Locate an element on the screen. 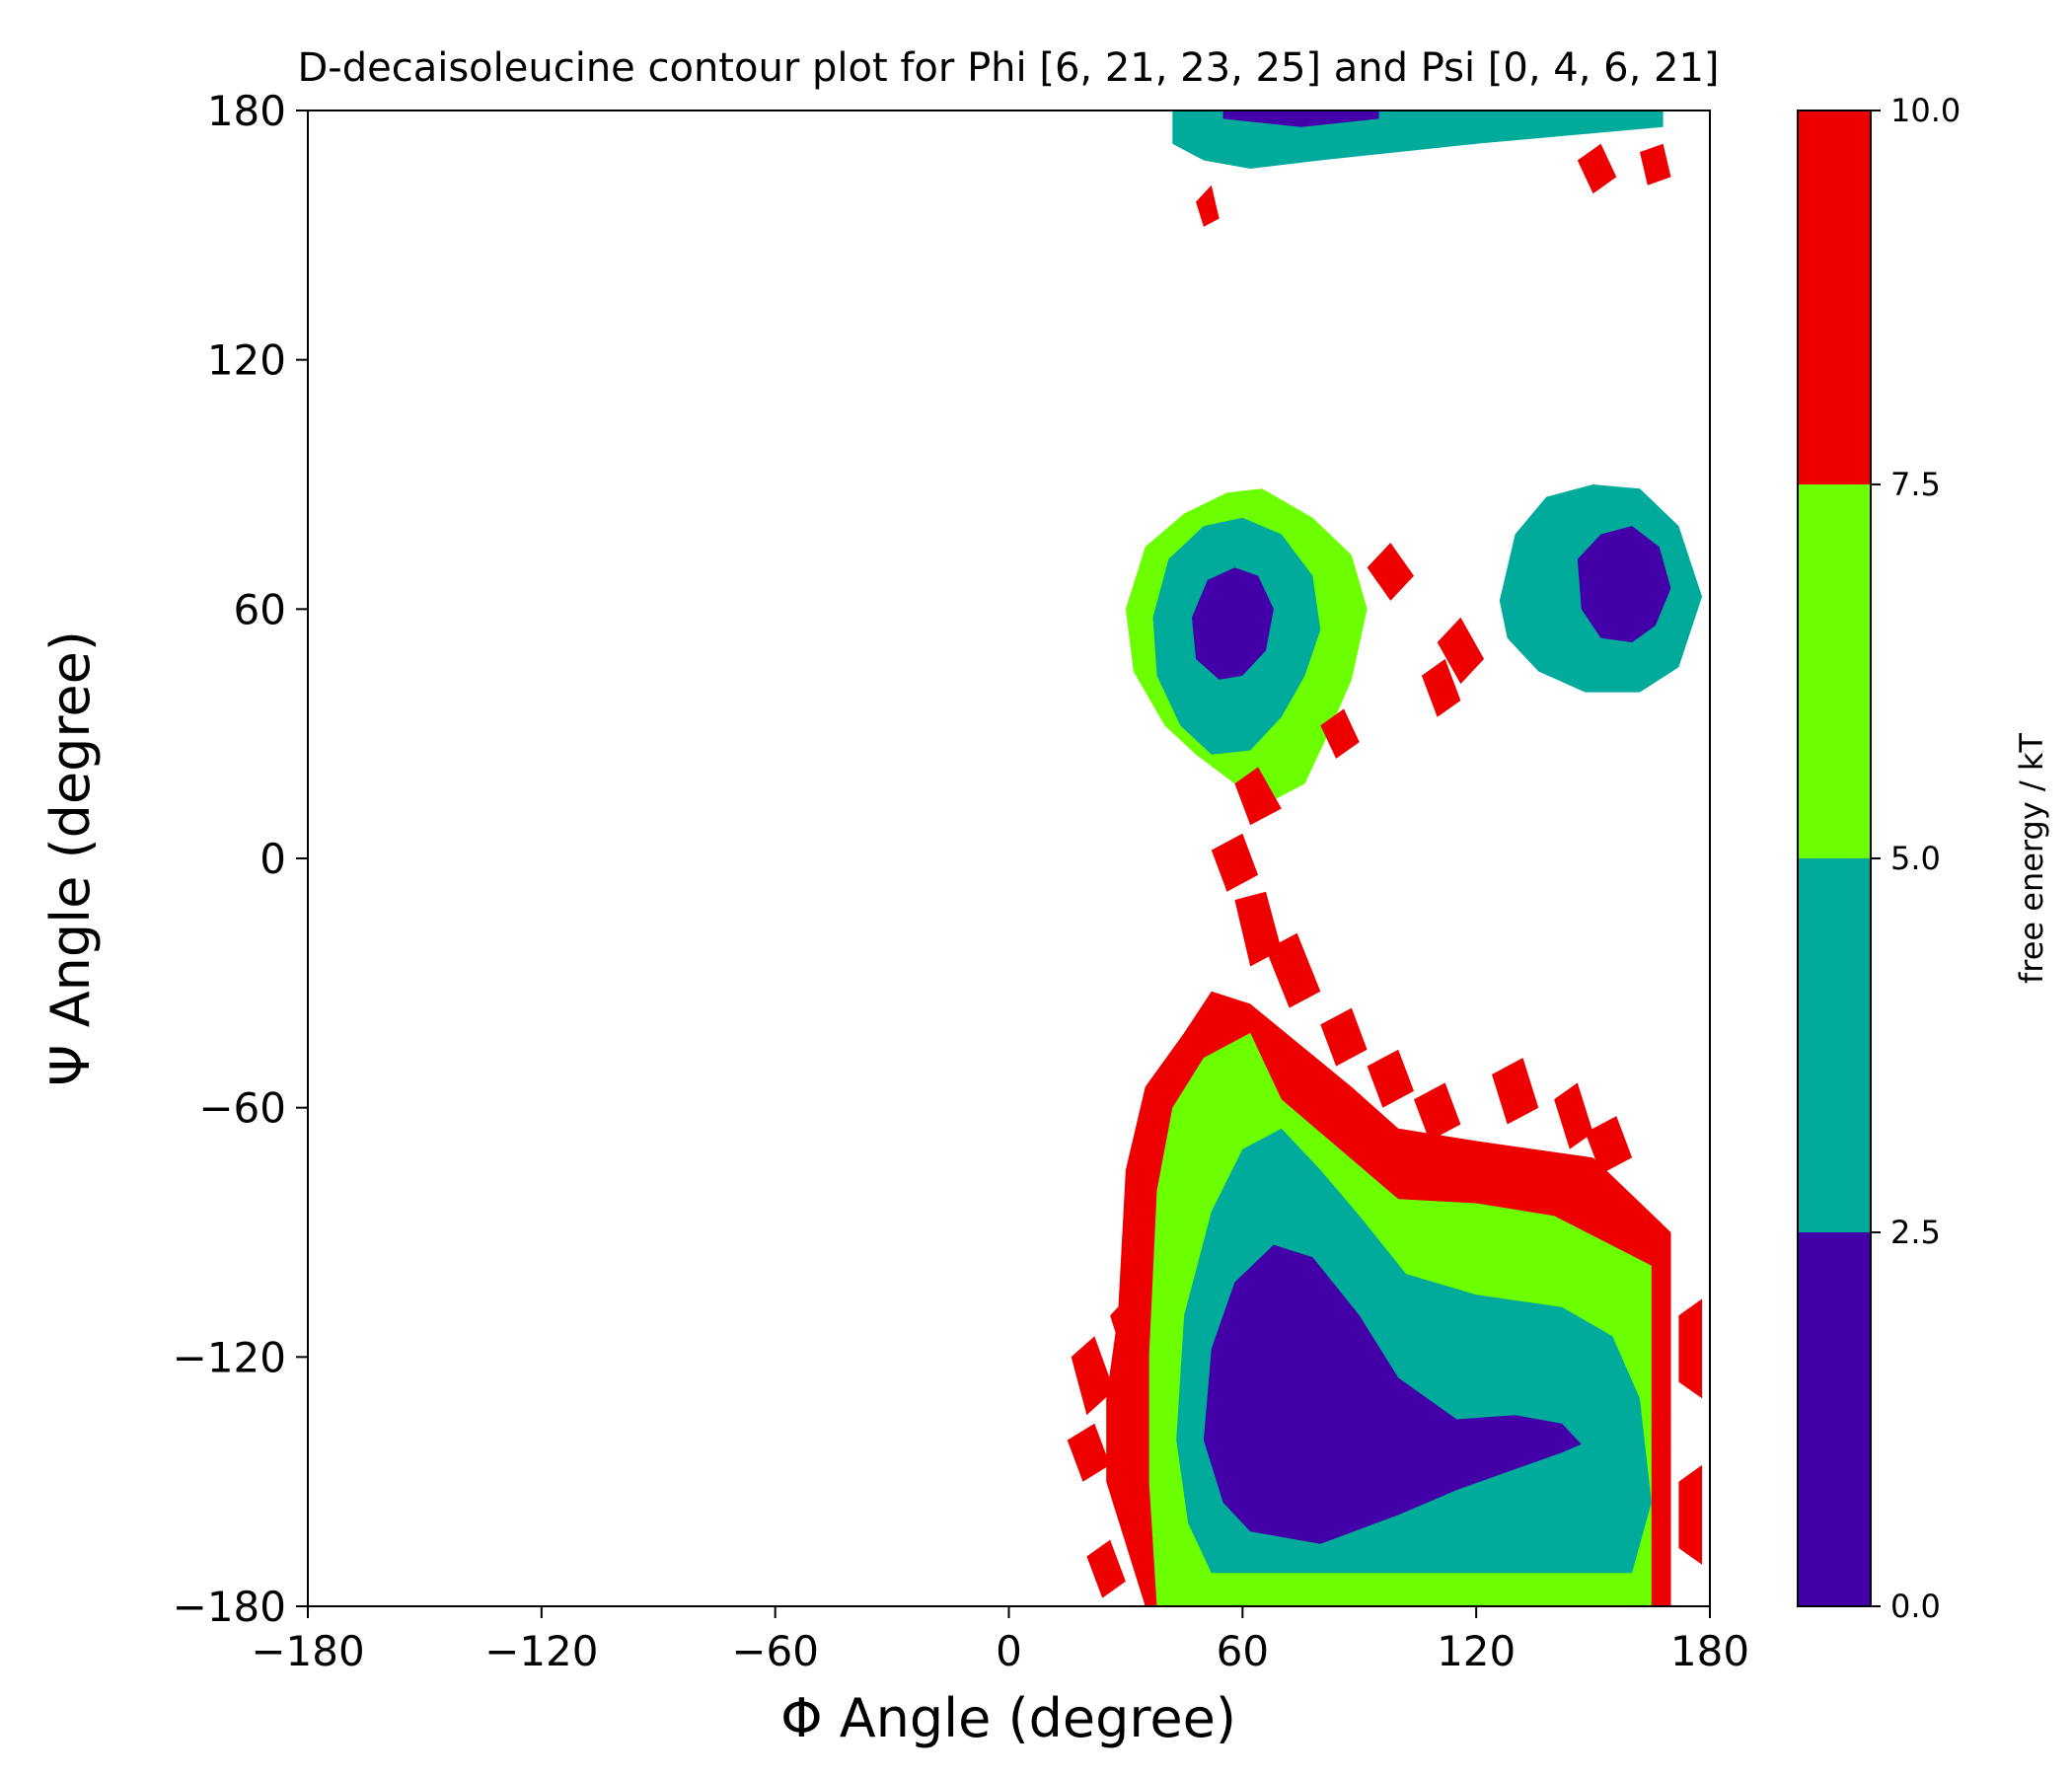 This screenshot has width=2072, height=1776. colorbar-tick-label: 0.0 is located at coordinates (1916, 1607).